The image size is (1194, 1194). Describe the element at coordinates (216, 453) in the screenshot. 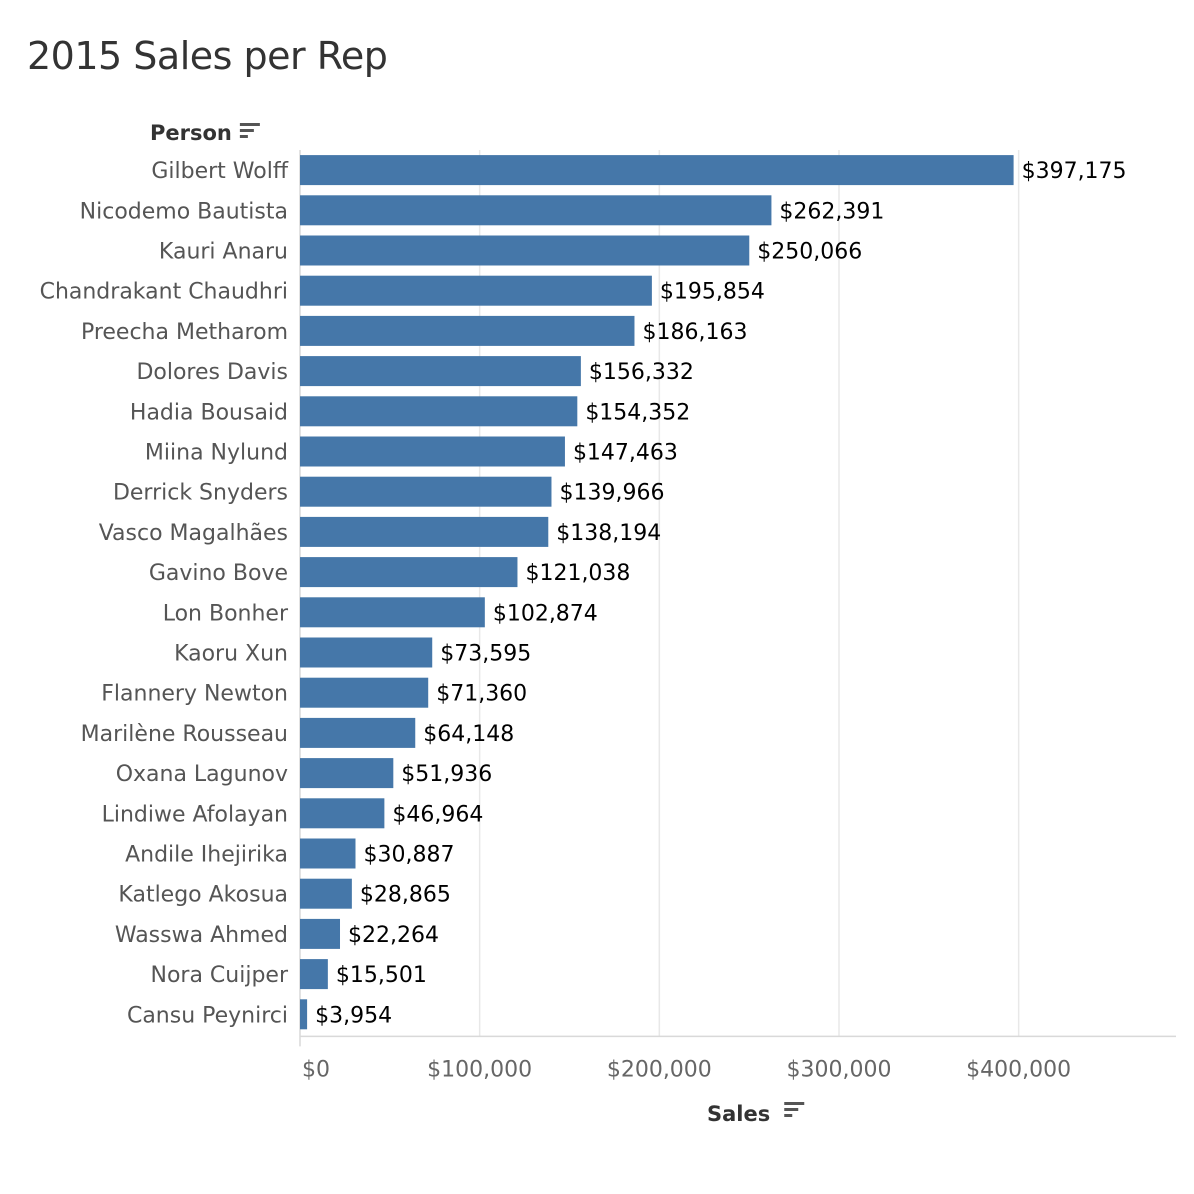

I see `person-label-7: Miina Nylund` at that location.